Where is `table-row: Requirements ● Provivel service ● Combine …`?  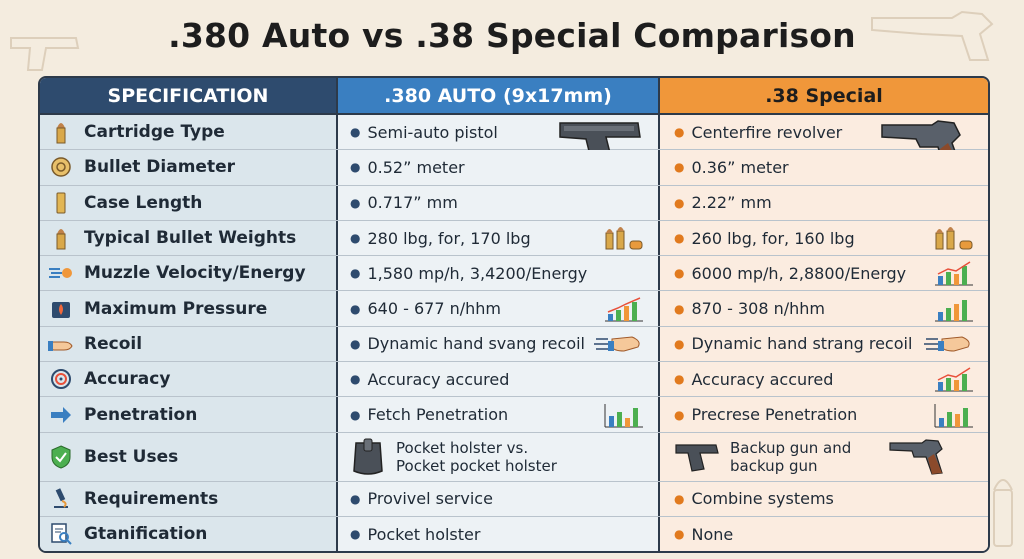
table-row: Requirements ● Provivel service ● Combine … is located at coordinates (514, 499).